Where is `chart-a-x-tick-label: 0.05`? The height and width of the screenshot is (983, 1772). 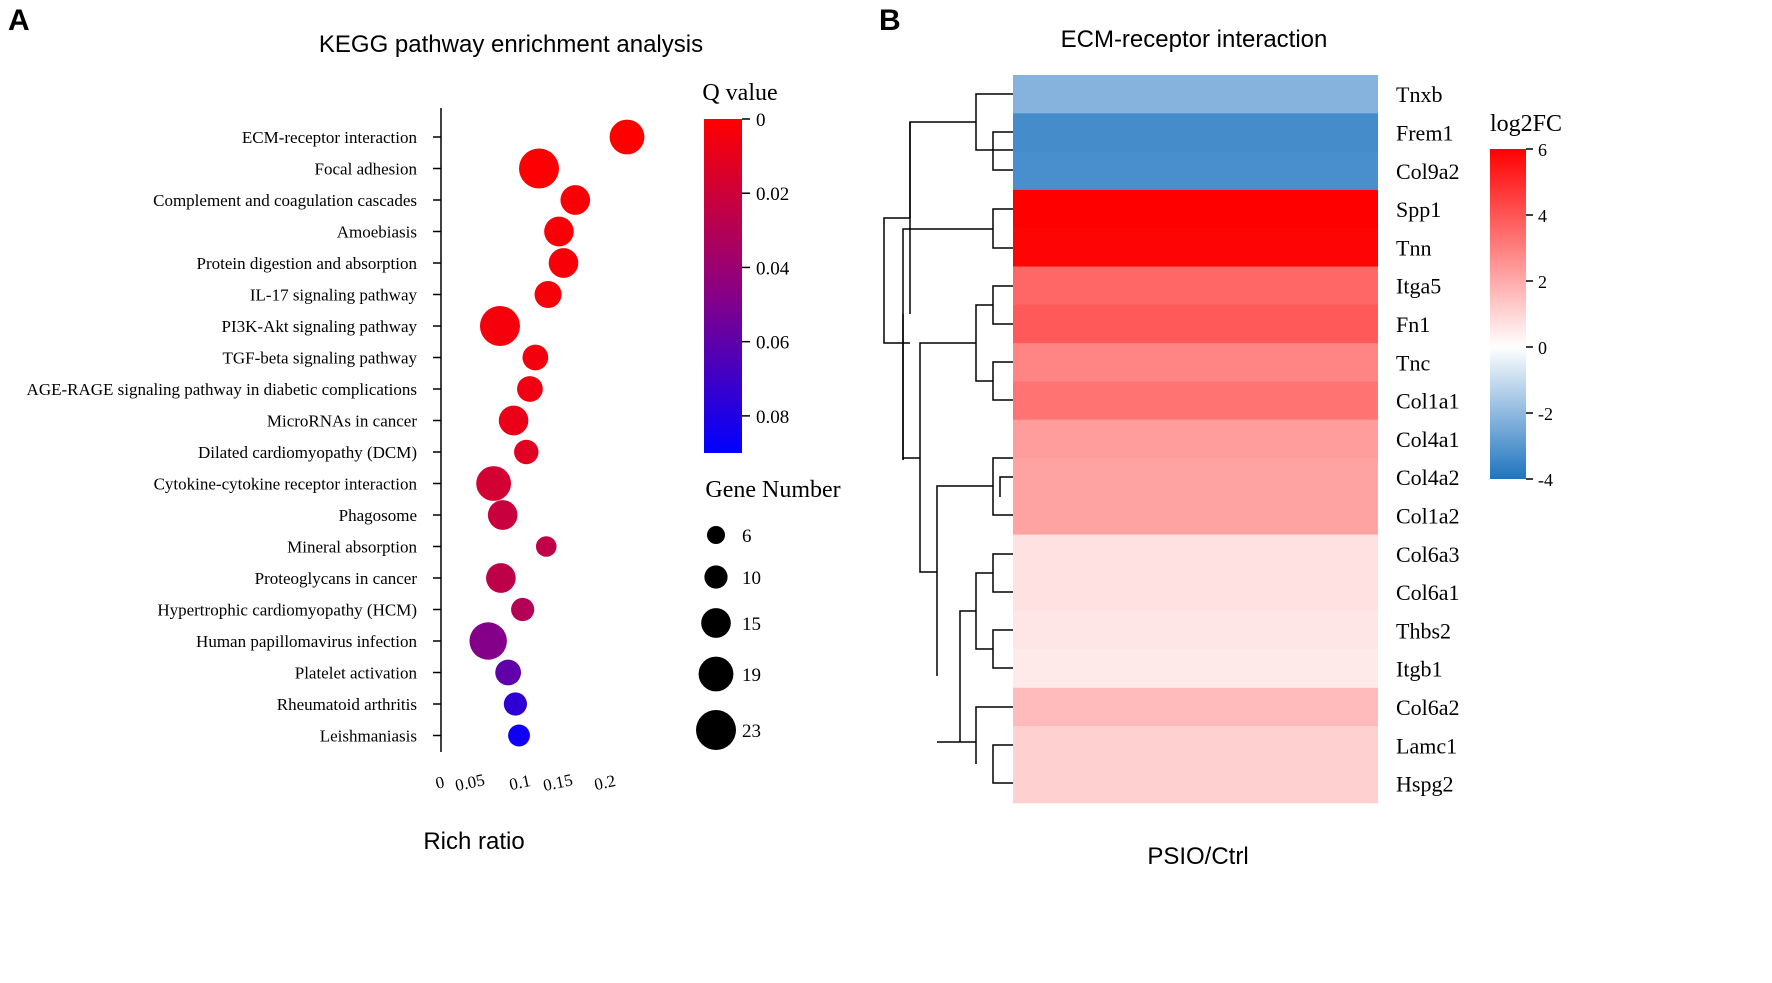
chart-a-x-tick-label: 0.05 is located at coordinates (469, 782).